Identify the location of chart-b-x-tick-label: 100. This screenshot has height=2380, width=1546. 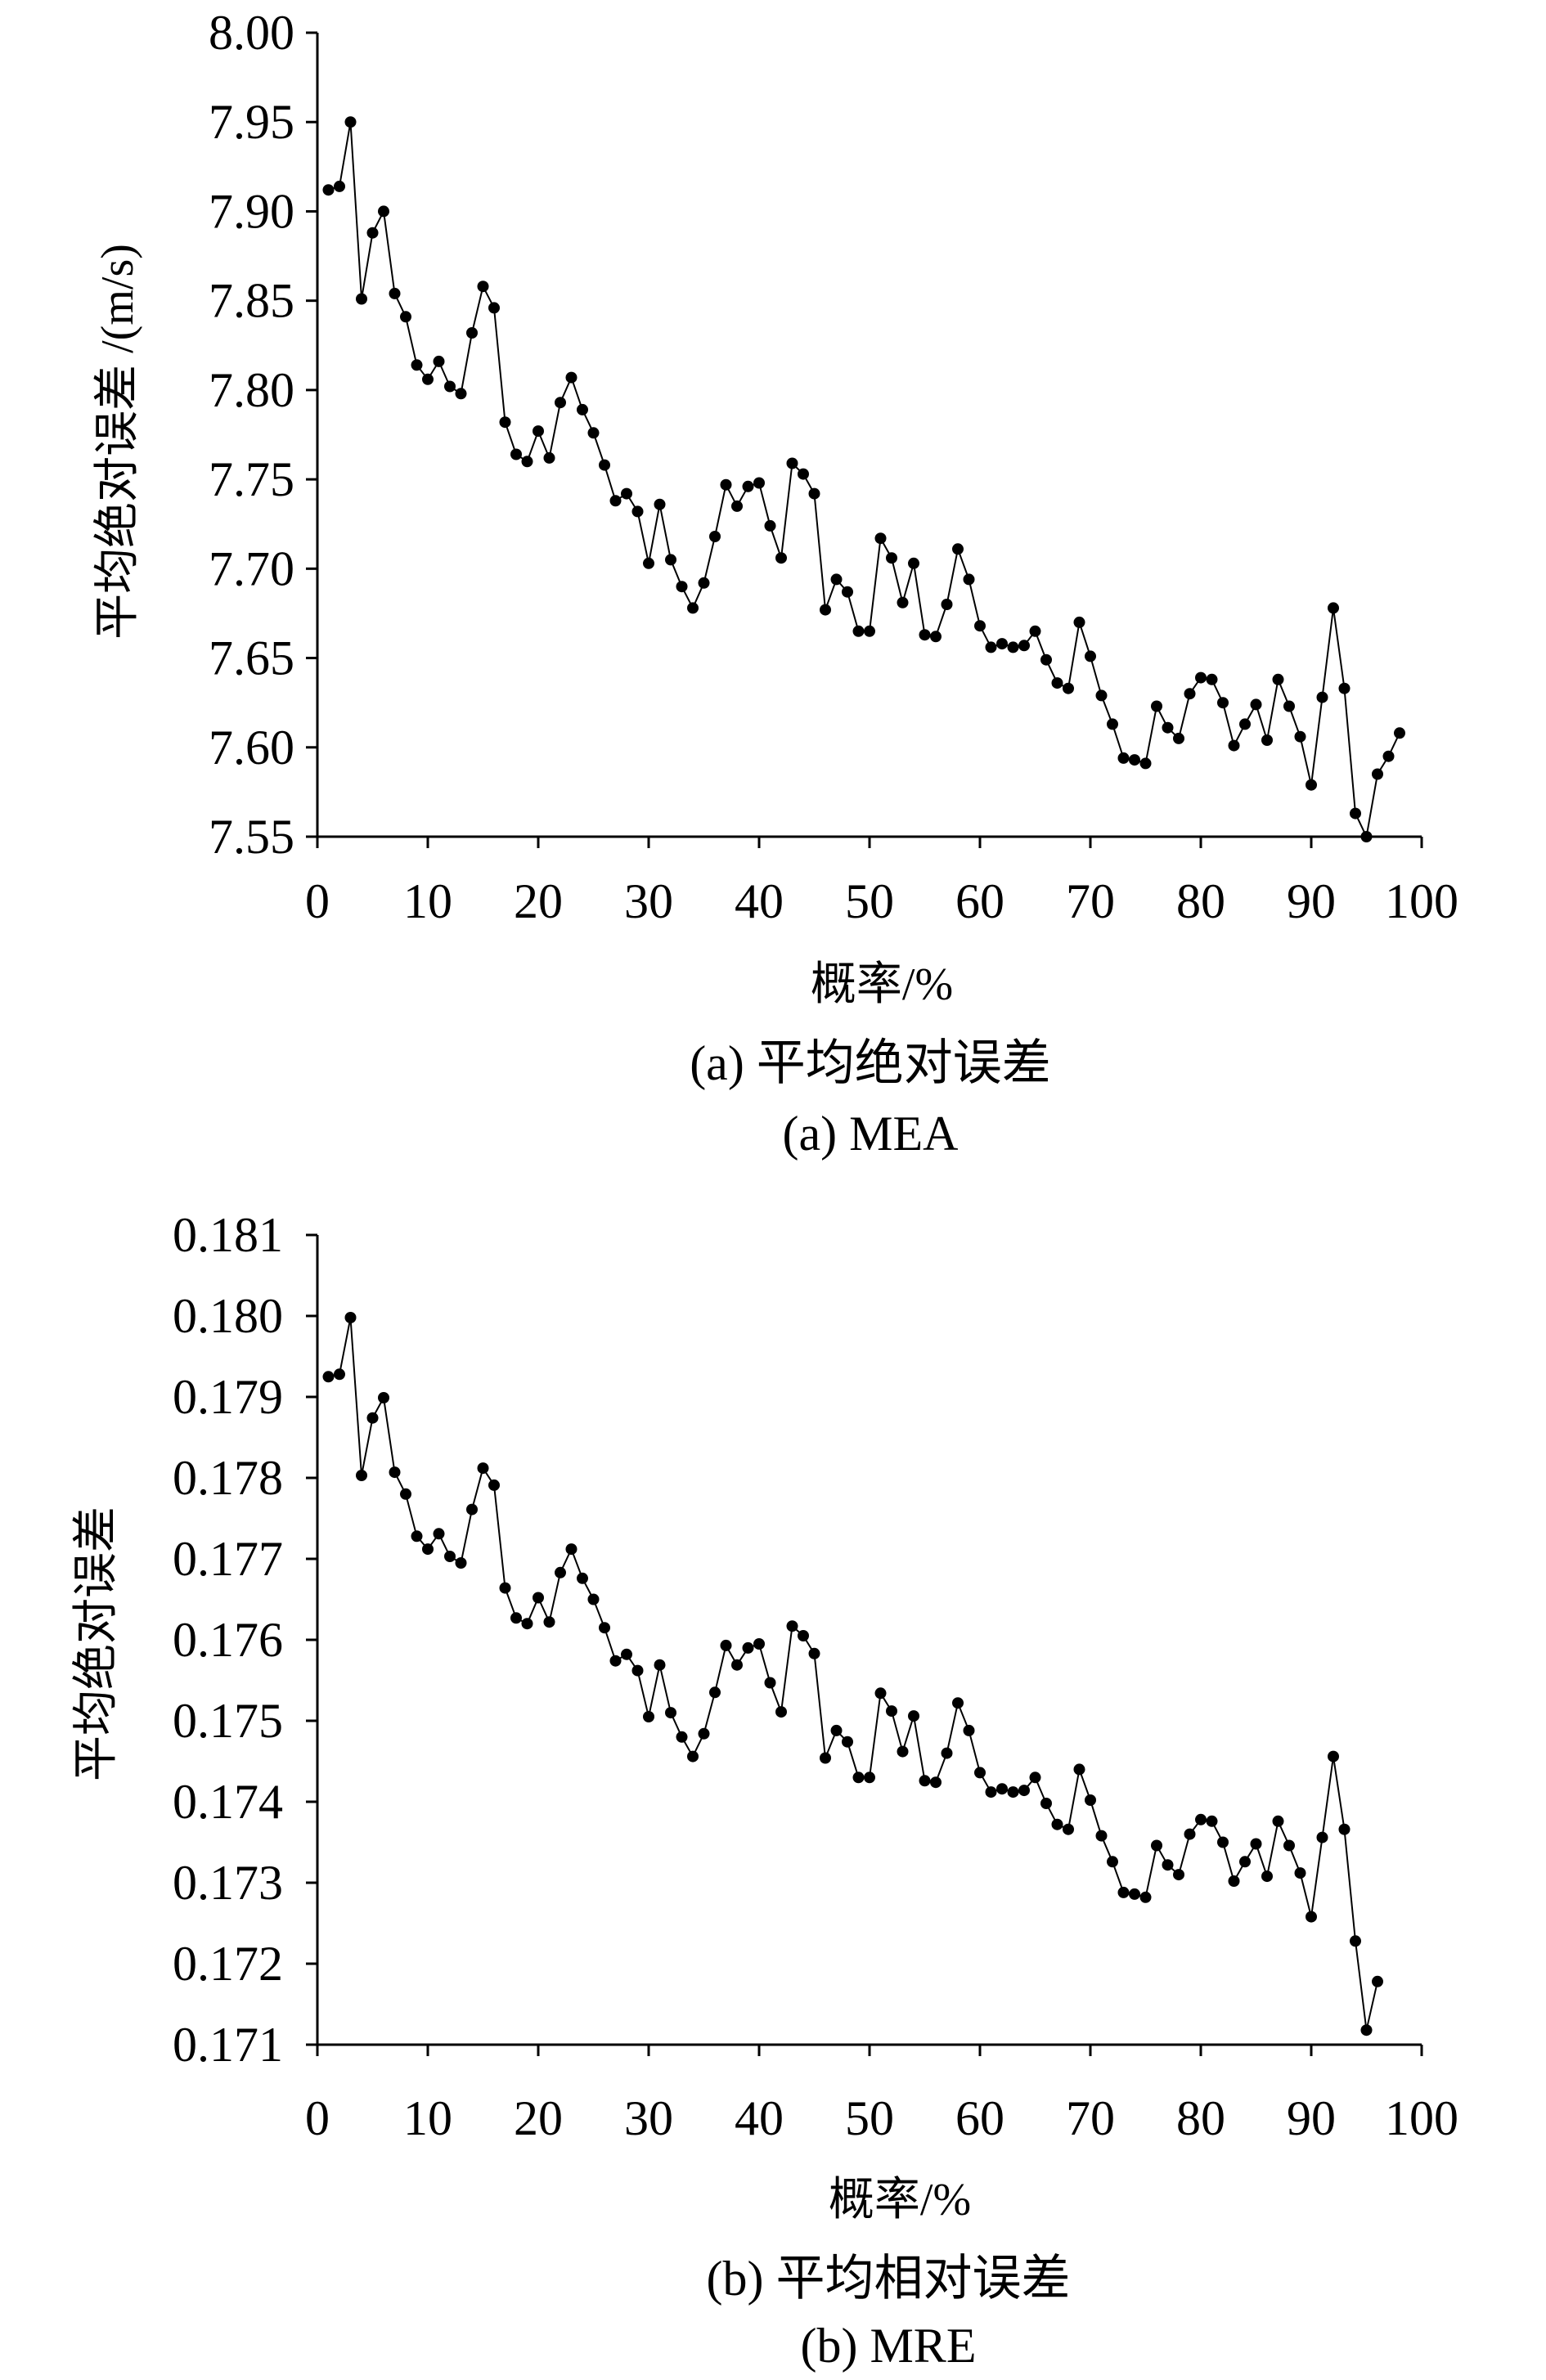
(1422, 2118).